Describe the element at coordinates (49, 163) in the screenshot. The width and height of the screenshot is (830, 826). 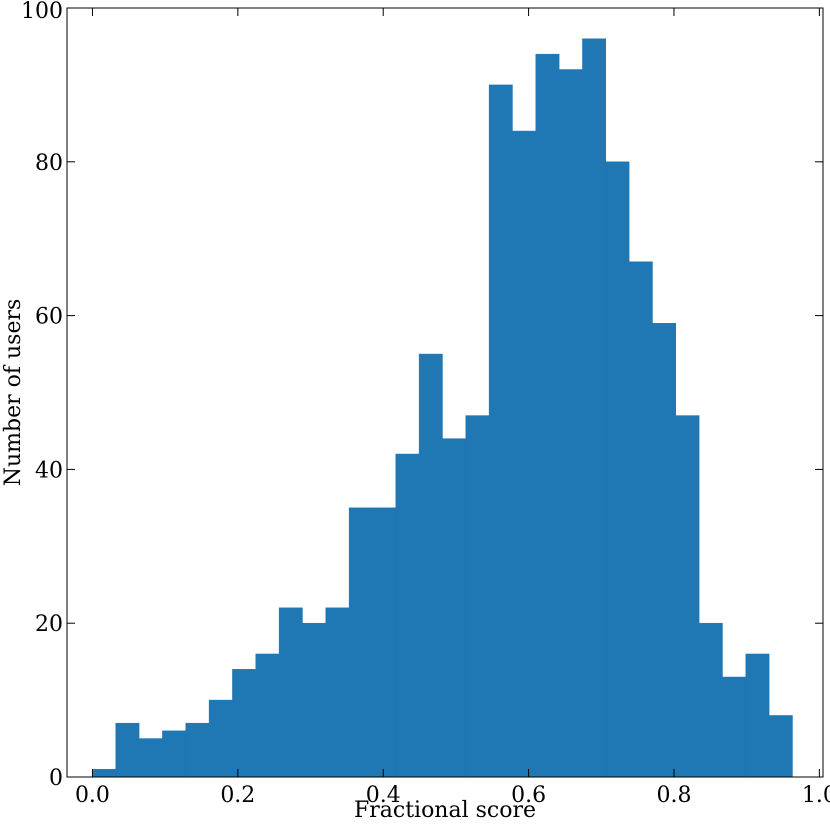
I see `y-tick-label: 80` at that location.